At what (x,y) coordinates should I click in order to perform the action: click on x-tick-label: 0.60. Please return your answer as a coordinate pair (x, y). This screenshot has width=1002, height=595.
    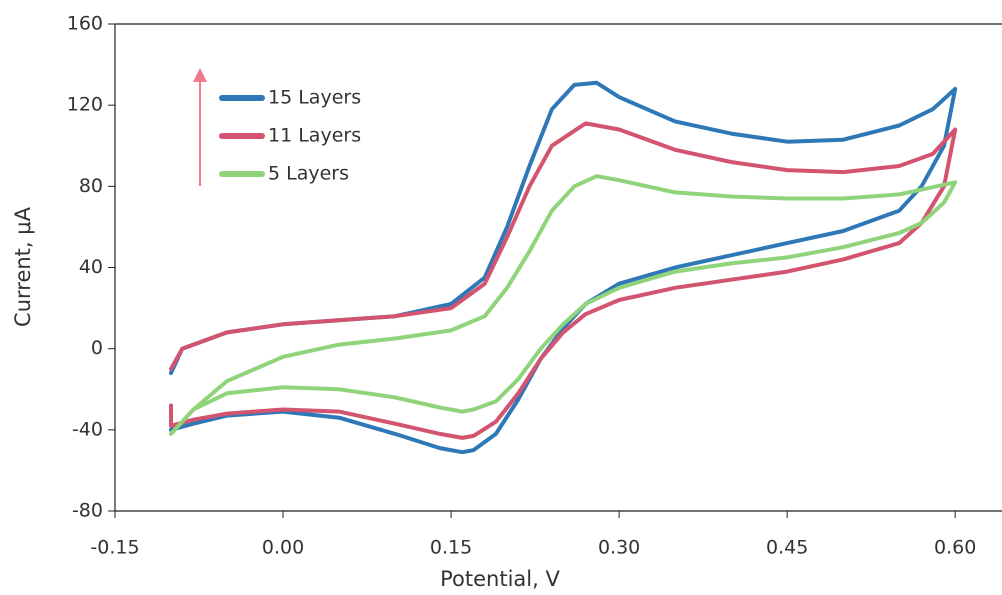
    Looking at the image, I should click on (955, 548).